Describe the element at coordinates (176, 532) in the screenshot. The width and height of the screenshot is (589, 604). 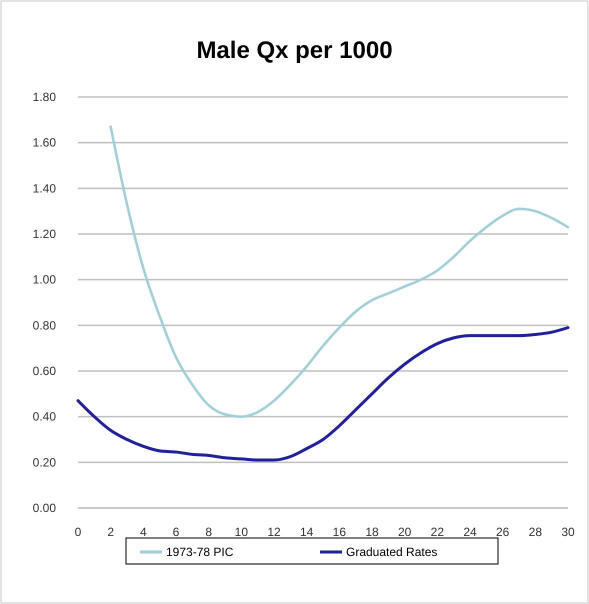
I see `x-tick-label: 6` at that location.